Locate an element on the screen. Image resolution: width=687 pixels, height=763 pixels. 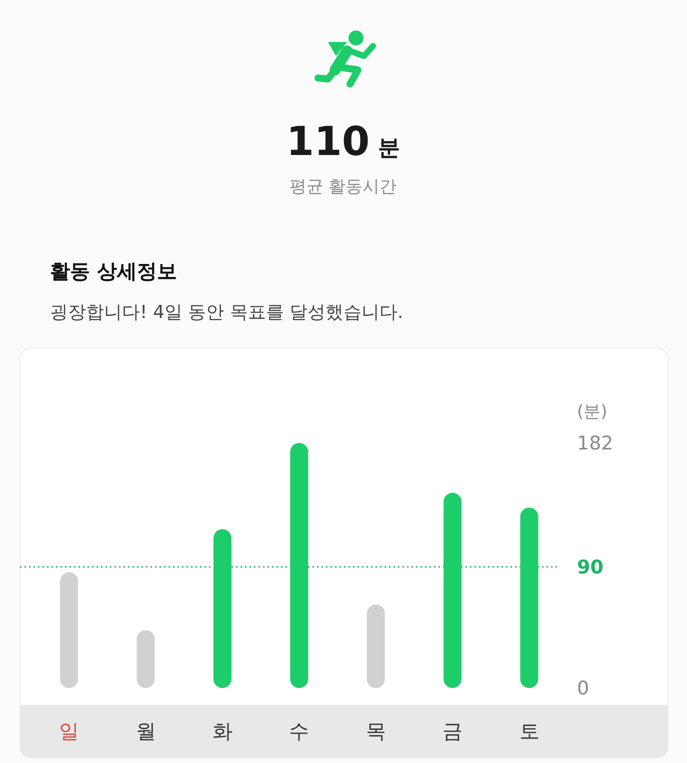
x-tick-label: 일 is located at coordinates (69, 731).